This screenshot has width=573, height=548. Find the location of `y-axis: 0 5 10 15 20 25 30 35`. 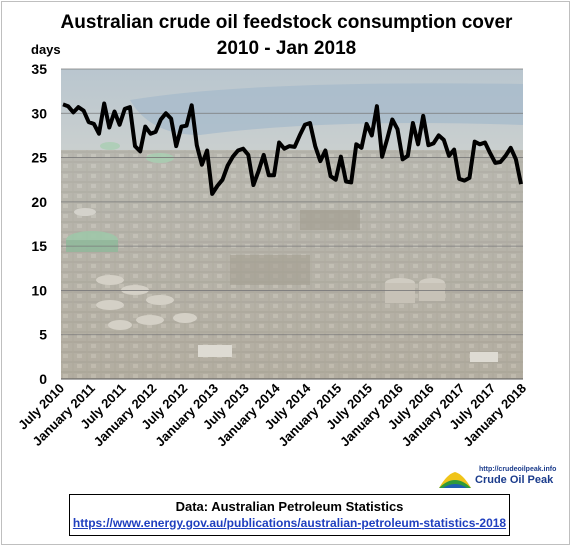

y-axis: 0 5 10 15 20 25 30 35 is located at coordinates (39, 224).